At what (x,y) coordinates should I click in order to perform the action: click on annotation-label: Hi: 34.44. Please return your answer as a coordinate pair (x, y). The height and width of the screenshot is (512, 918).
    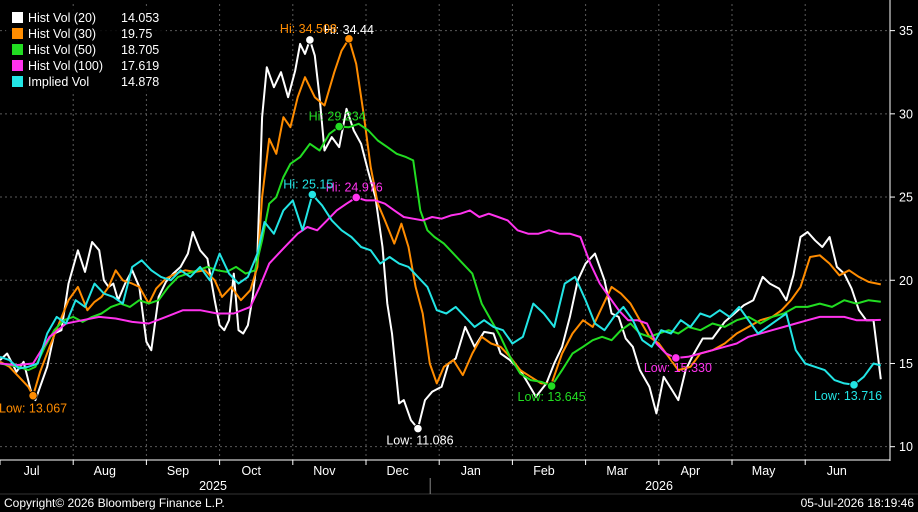
    Looking at the image, I should click on (349, 30).